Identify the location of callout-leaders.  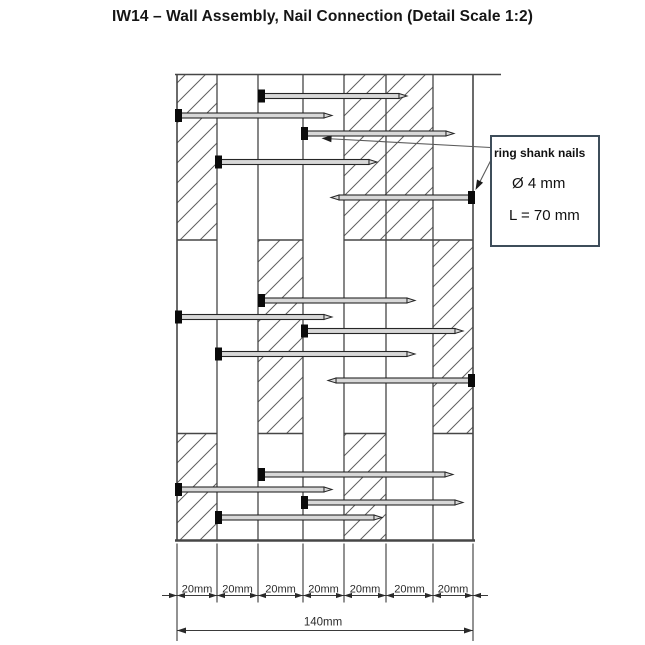
(406, 162).